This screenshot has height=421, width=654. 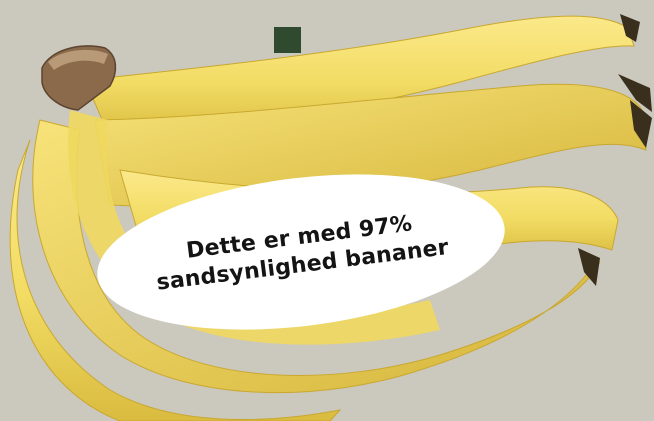 I want to click on banana-top-tip, so click(x=630, y=28).